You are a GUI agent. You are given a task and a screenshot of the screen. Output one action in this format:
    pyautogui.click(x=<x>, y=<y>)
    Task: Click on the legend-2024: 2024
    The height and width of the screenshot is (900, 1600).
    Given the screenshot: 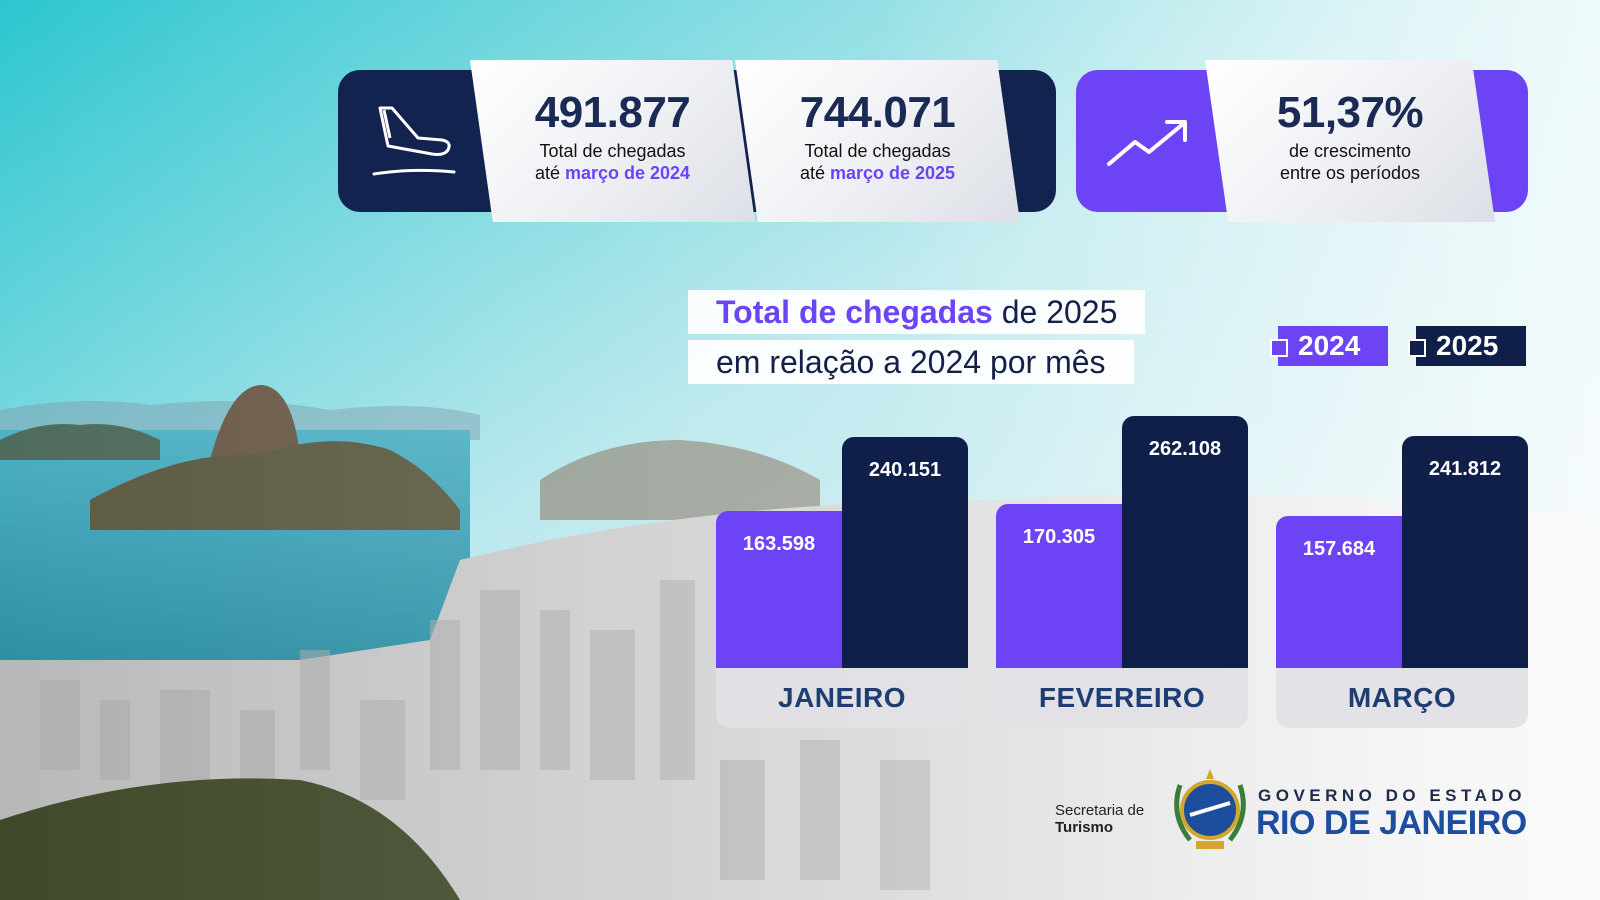 What is the action you would take?
    pyautogui.click(x=1329, y=346)
    